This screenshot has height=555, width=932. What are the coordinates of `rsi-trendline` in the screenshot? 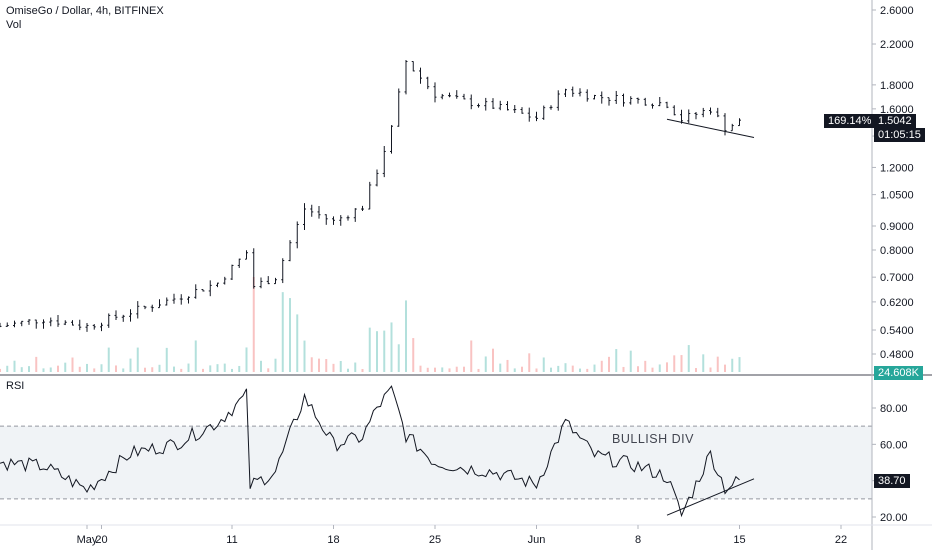 It's located at (710, 497).